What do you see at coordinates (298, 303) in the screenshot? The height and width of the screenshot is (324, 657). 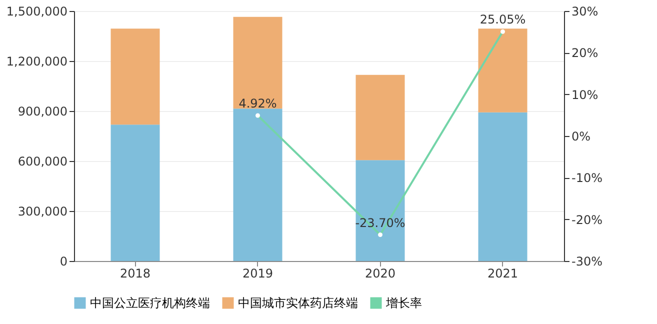 I see `legend-label: 中国城市实体药店终端` at bounding box center [298, 303].